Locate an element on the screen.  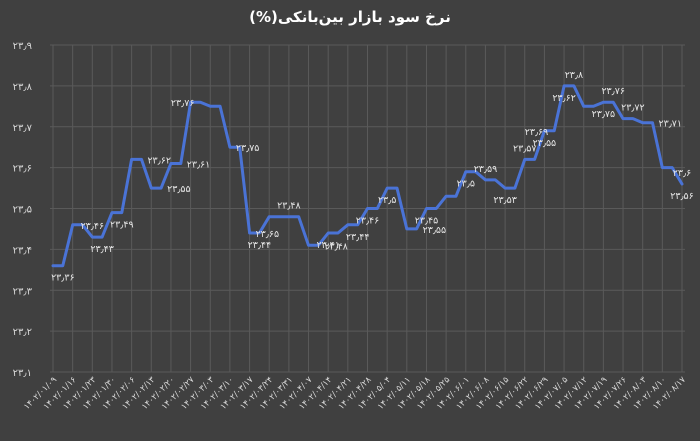
y-axis: ۲۳٫۱ ۲۳٫۲ ۲۳٫۳ ۲۳٫۴ ۲۳٫۵ ۲۳٫۶ ۲۳٫۷ ۲۳٫۸ ۲۳٫۹ is located at coordinates (23, 210).